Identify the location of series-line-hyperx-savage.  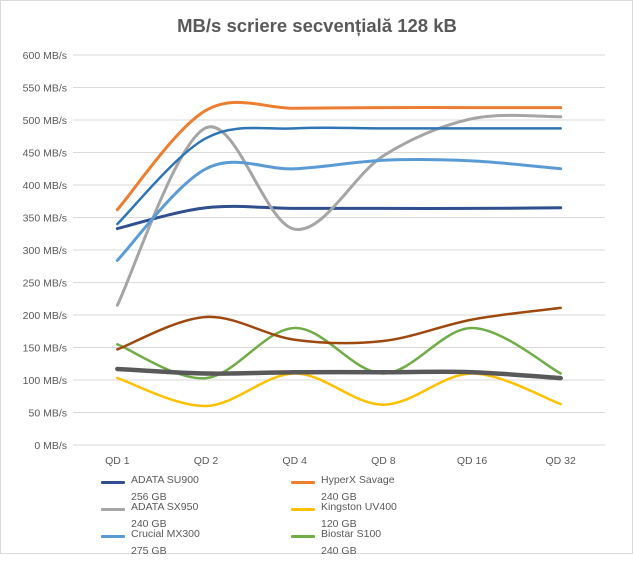
(339, 156).